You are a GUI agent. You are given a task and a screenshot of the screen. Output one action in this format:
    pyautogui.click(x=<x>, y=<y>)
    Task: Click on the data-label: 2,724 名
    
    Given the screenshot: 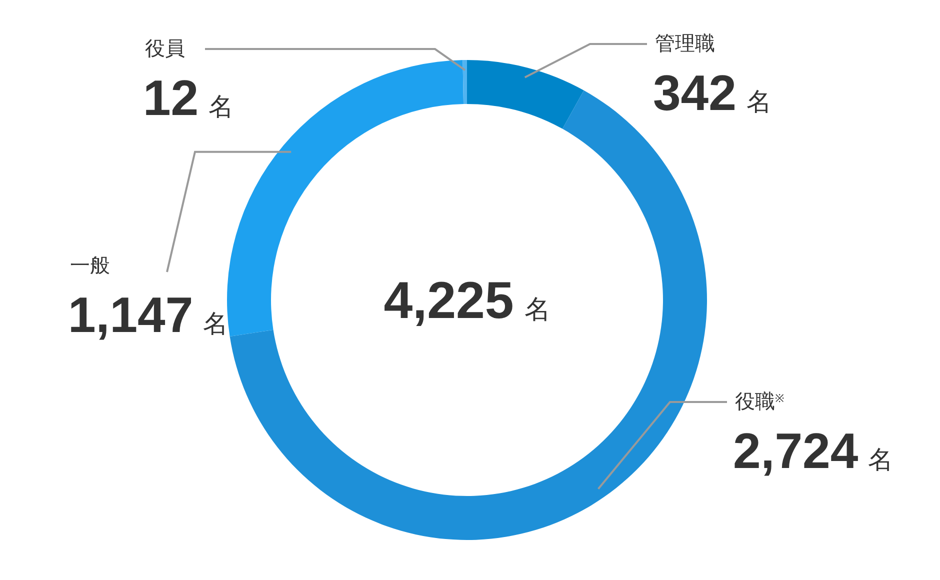 What is the action you would take?
    pyautogui.click(x=813, y=451)
    